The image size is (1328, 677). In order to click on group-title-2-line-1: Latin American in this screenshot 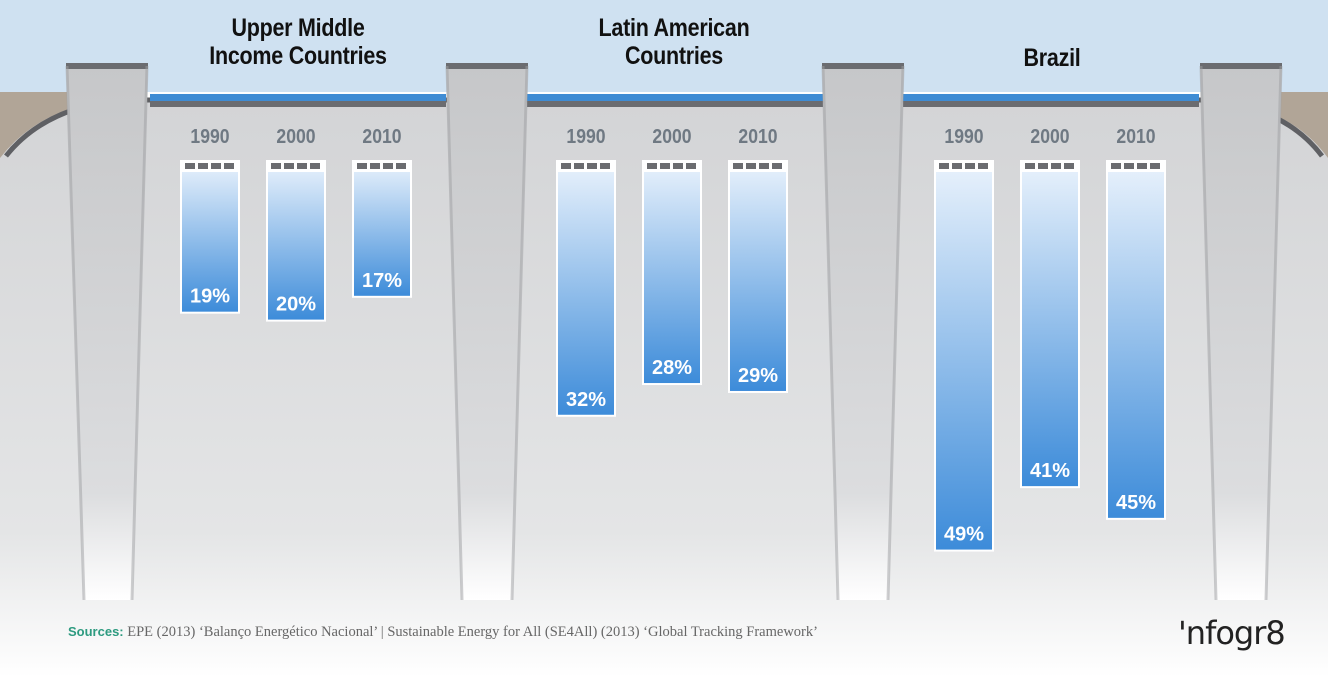, I will do `click(674, 28)`.